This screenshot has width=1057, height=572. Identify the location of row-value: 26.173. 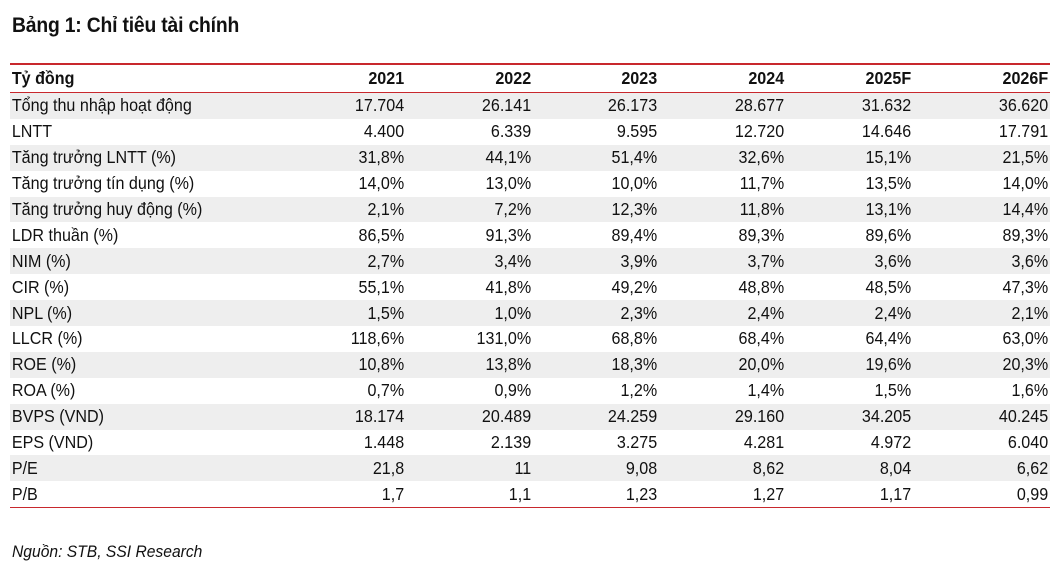
(632, 105).